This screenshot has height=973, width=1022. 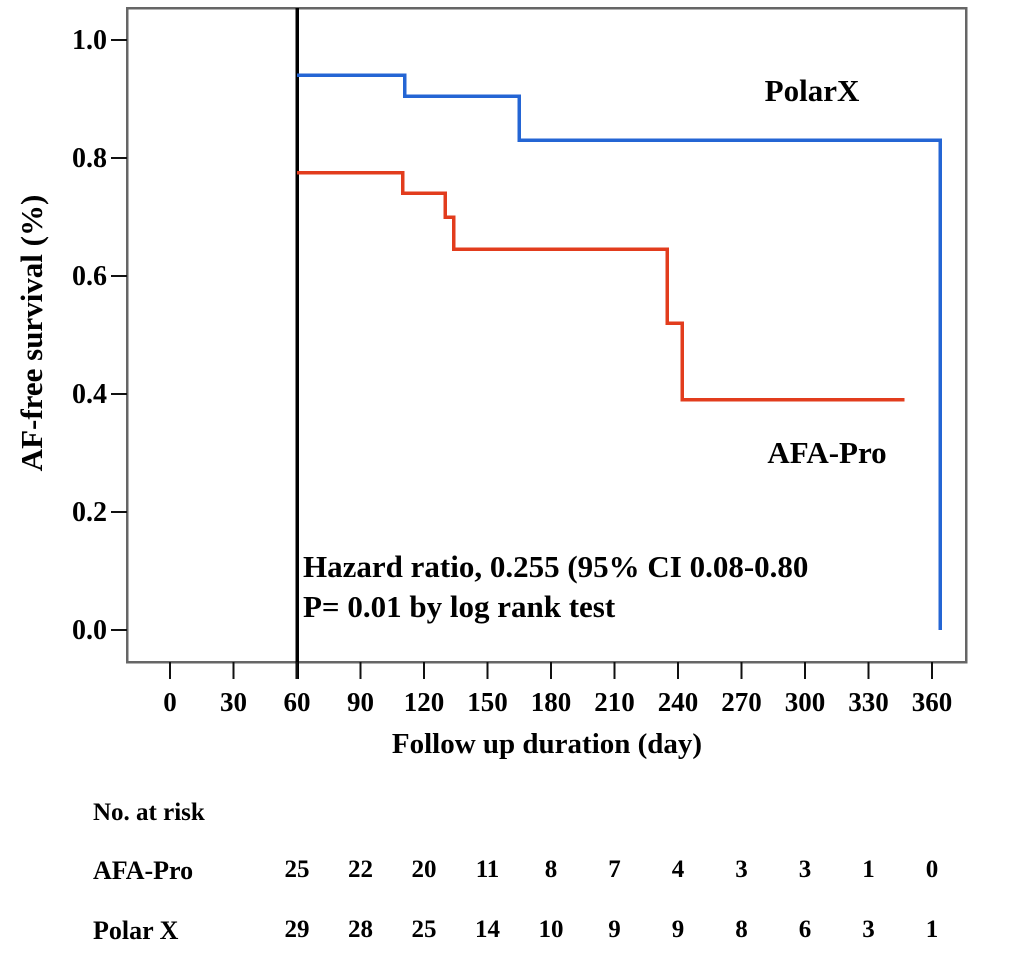 What do you see at coordinates (555, 566) in the screenshot?
I see `hazard-ratio-annotation: Hazard ratio, 0.255 (95% CI 0.08-0.80` at bounding box center [555, 566].